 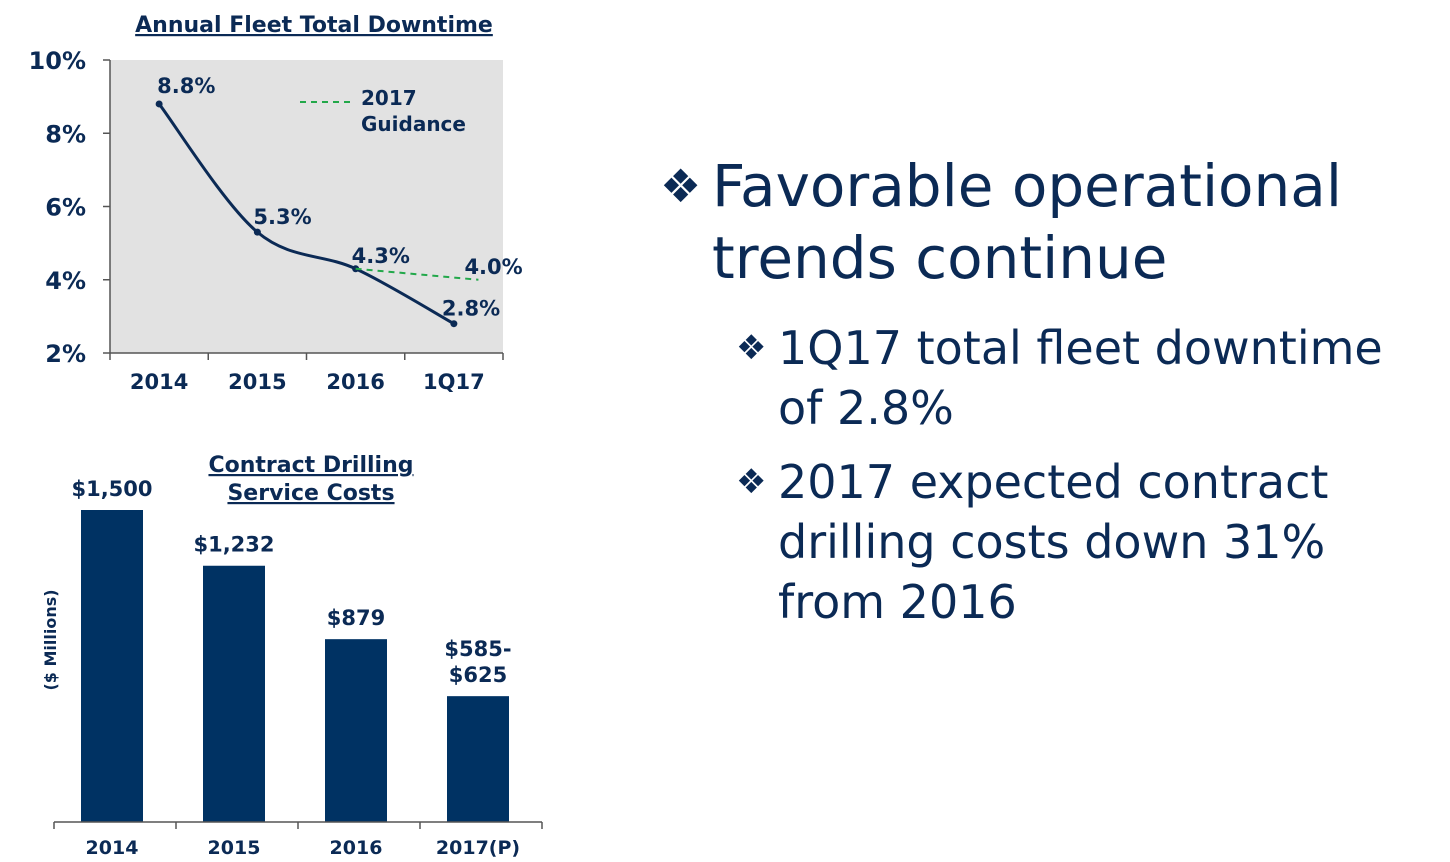 I want to click on guidance-line, so click(x=417, y=274).